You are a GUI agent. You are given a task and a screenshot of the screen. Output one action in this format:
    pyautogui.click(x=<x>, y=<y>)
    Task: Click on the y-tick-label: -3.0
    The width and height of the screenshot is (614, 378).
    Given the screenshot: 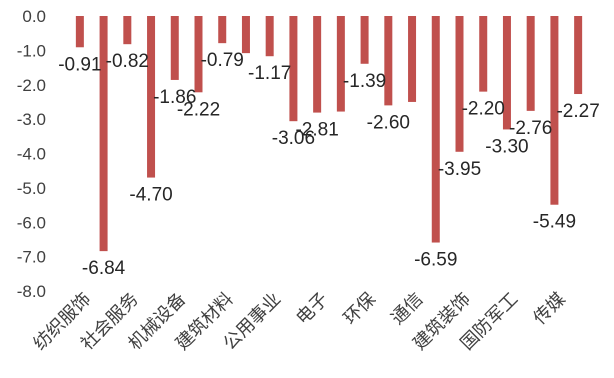 What is the action you would take?
    pyautogui.click(x=31, y=119)
    